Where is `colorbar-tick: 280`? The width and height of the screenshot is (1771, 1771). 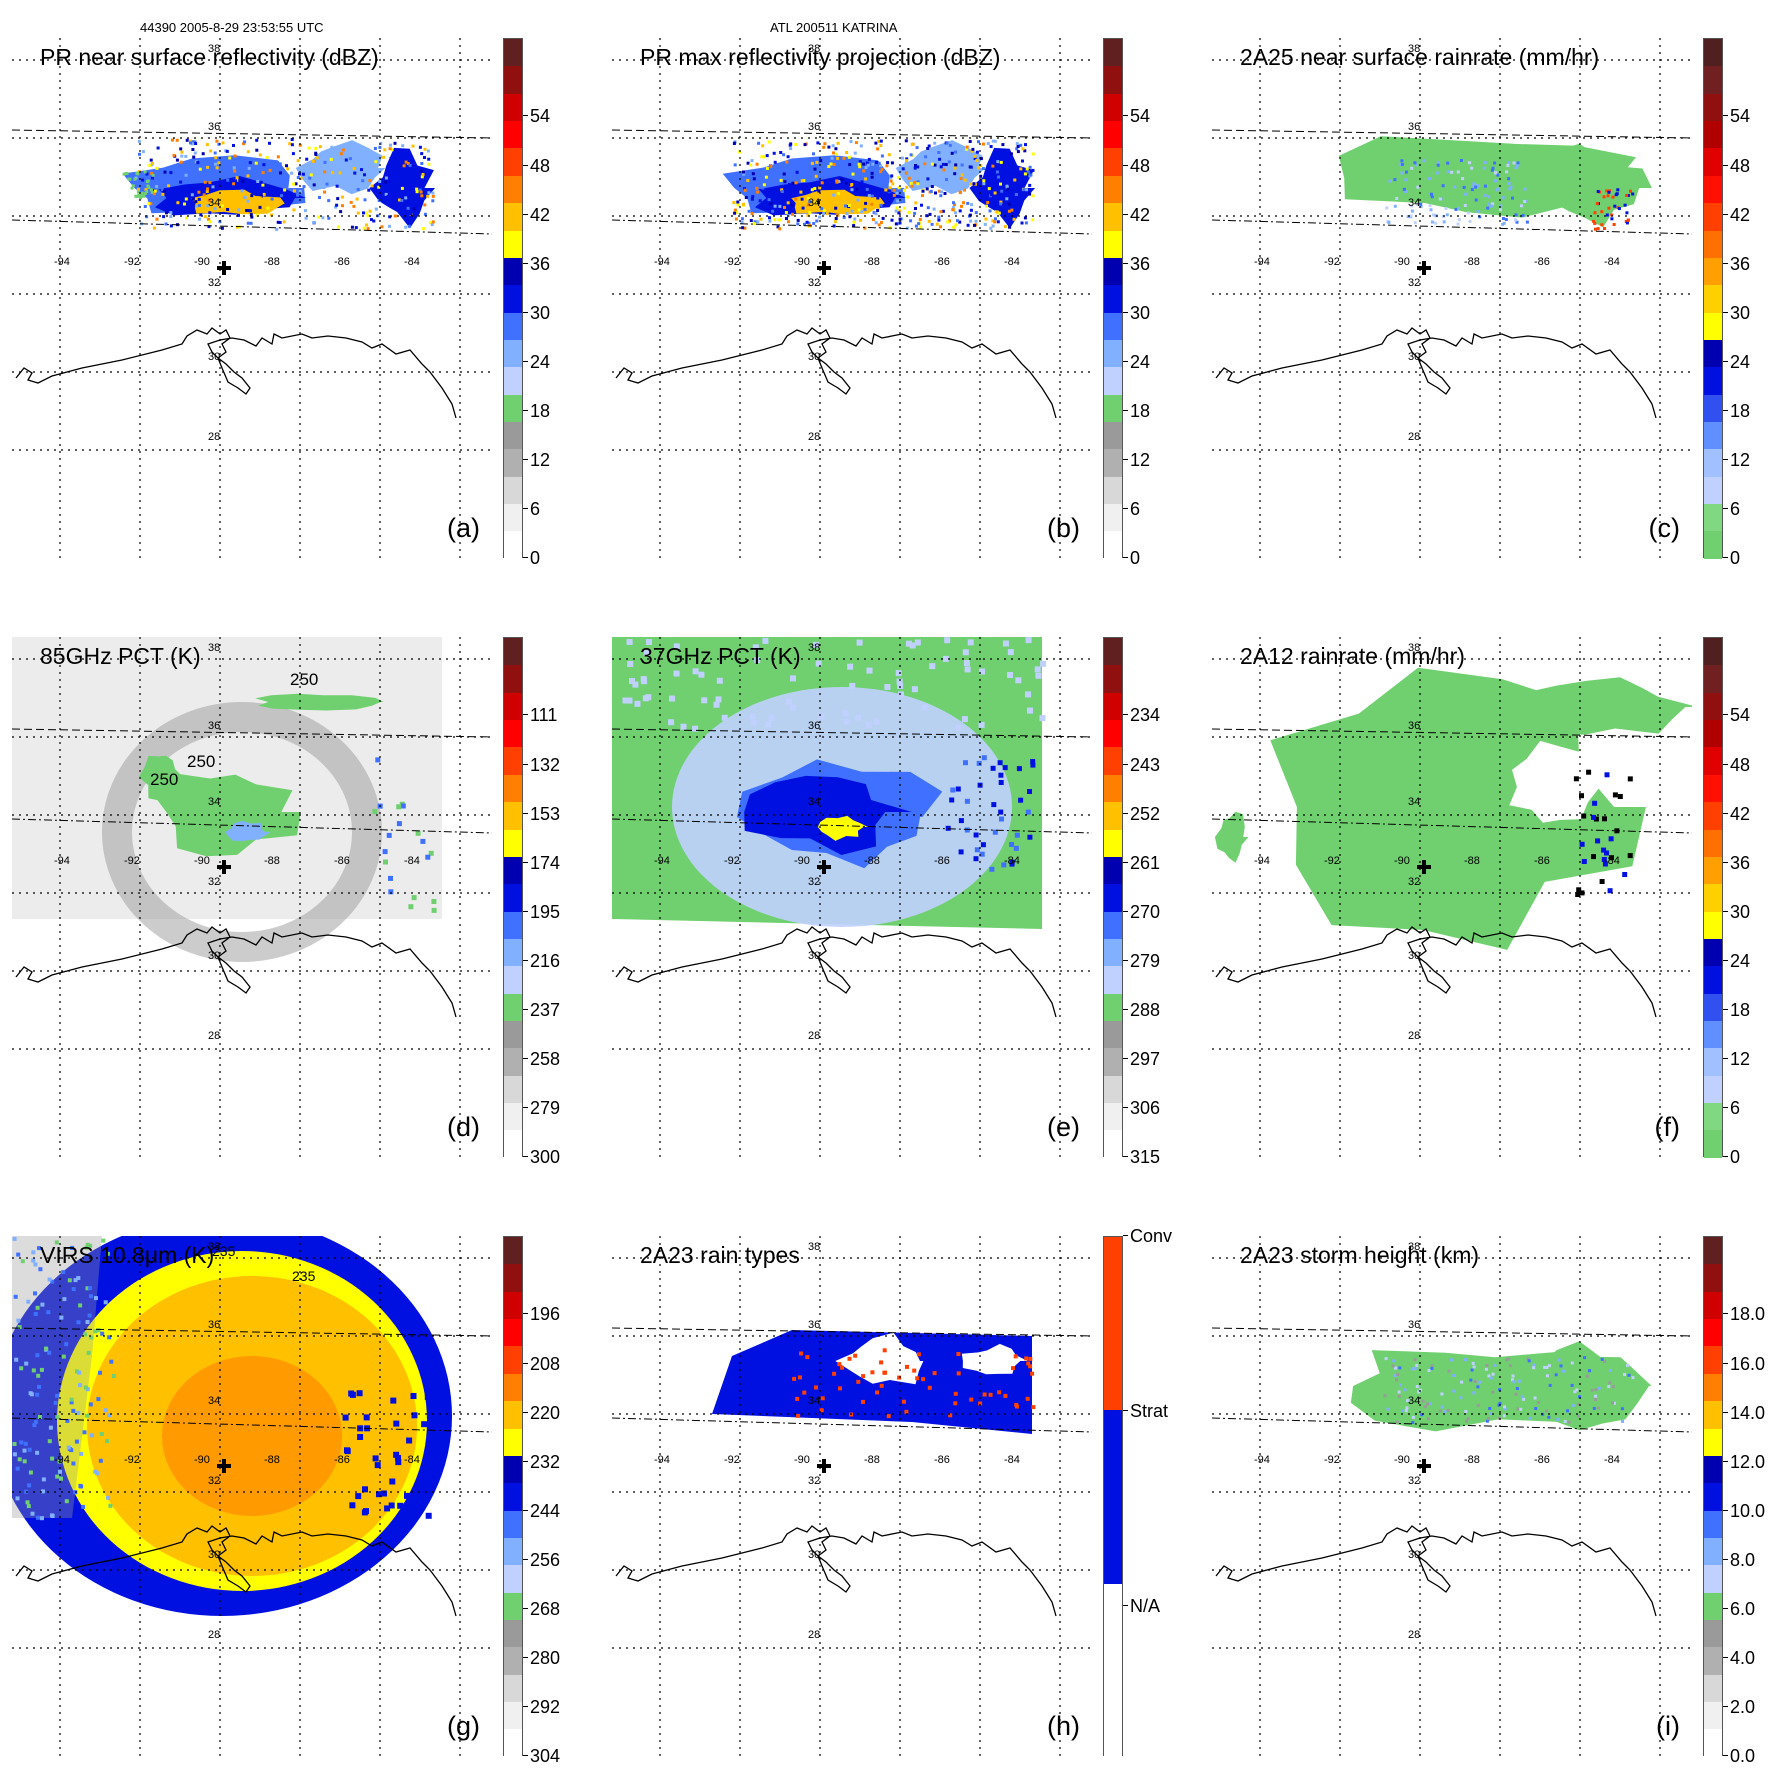 colorbar-tick: 280 is located at coordinates (541, 1657).